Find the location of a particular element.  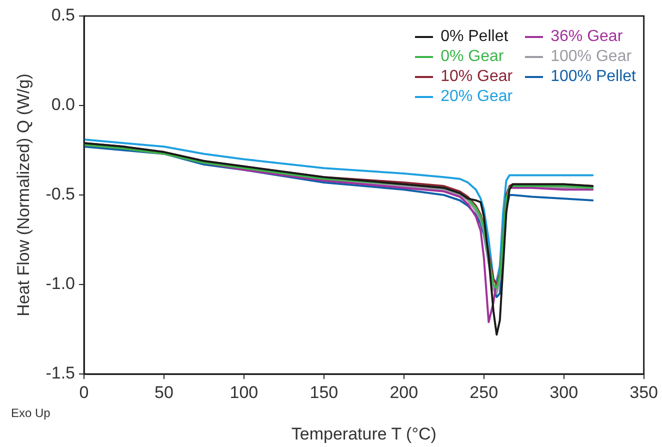

x-axis-title: Temperature T (°C) is located at coordinates (363, 434).